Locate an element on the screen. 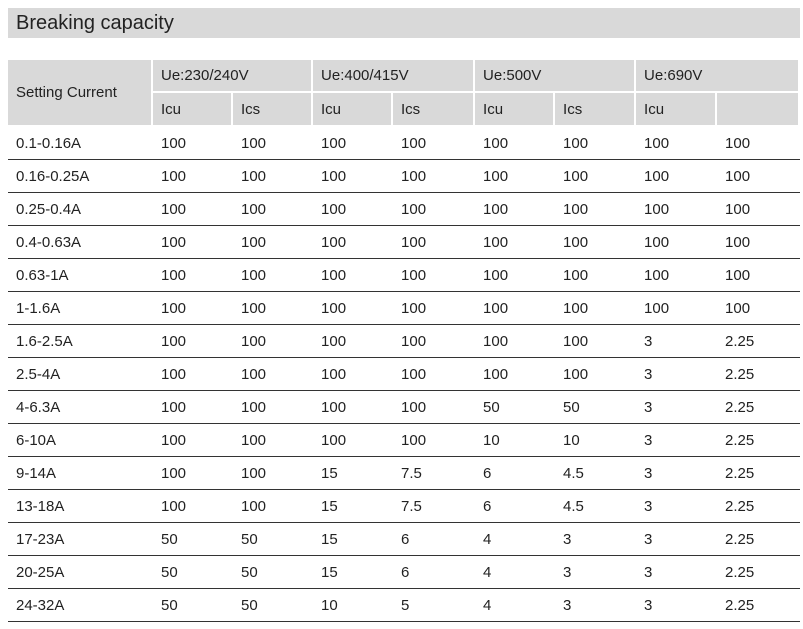  row-label: 0.16-0.25A is located at coordinates (80, 176).